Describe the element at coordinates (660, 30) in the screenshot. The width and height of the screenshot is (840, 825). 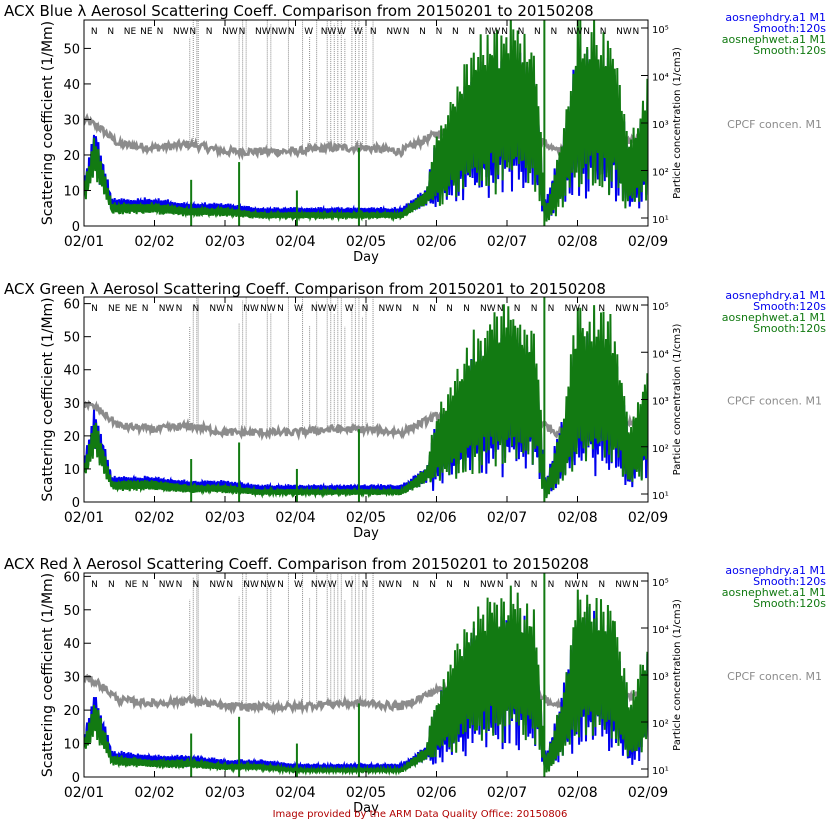
I see `y2-tick-label: 10⁵` at that location.